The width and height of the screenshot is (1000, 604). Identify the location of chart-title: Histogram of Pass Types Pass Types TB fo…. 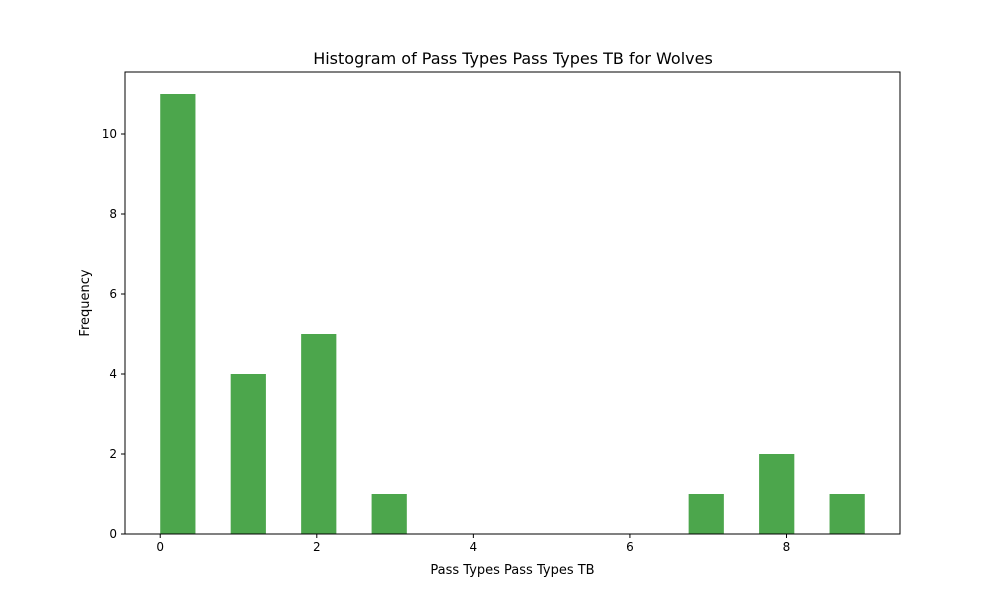
(513, 58).